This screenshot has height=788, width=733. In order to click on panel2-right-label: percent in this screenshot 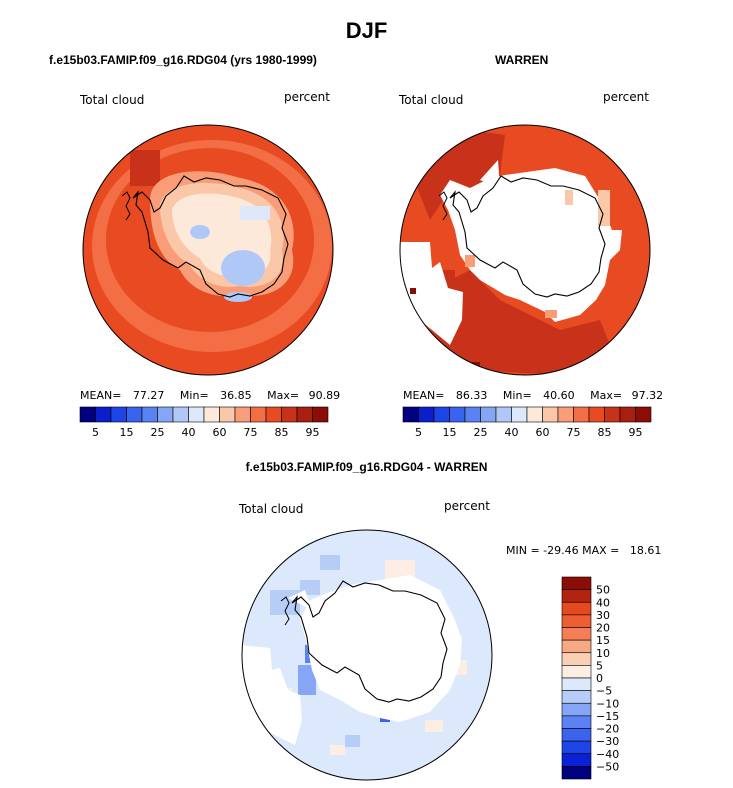, I will do `click(626, 97)`.